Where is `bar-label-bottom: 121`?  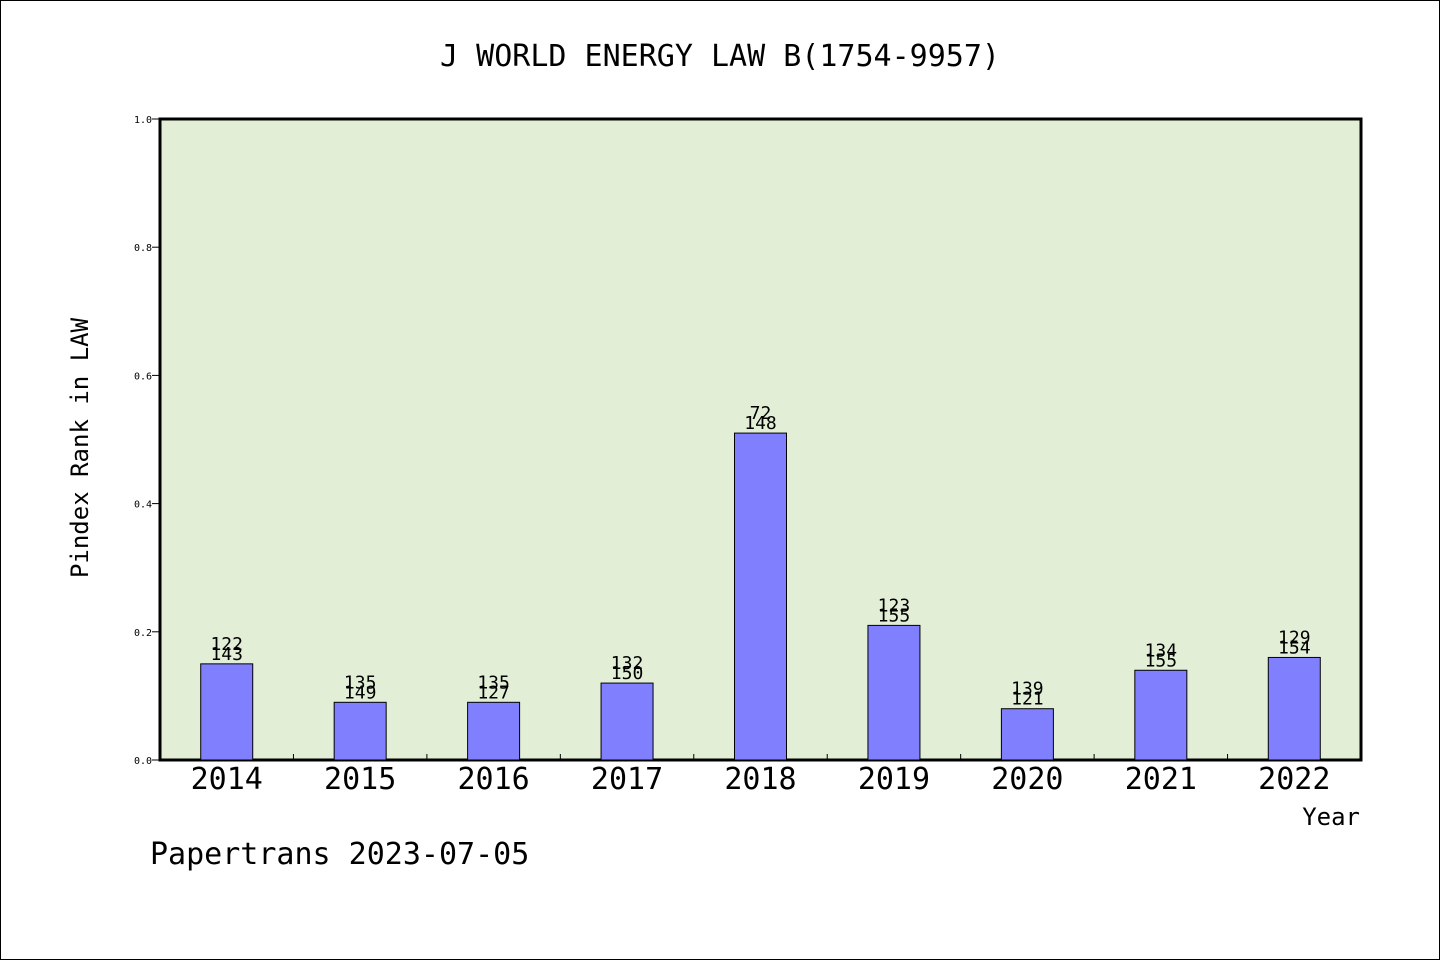 bar-label-bottom: 121 is located at coordinates (1027, 699).